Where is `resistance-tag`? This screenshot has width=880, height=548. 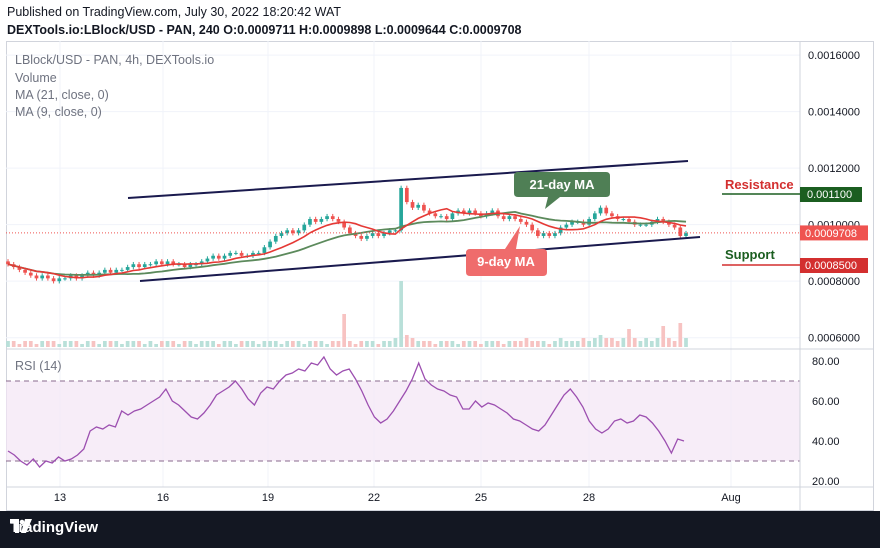
resistance-tag is located at coordinates (831, 194).